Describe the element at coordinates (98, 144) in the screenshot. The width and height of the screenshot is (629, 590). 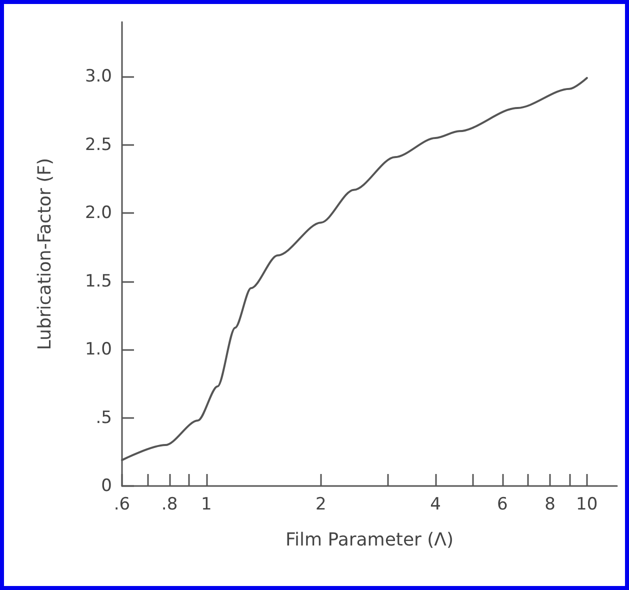
I see `y-tick-label: 2.5` at that location.